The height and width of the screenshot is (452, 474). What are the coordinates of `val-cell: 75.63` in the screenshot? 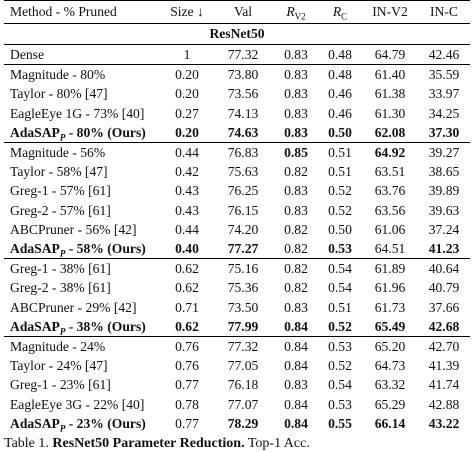 It's located at (243, 172).